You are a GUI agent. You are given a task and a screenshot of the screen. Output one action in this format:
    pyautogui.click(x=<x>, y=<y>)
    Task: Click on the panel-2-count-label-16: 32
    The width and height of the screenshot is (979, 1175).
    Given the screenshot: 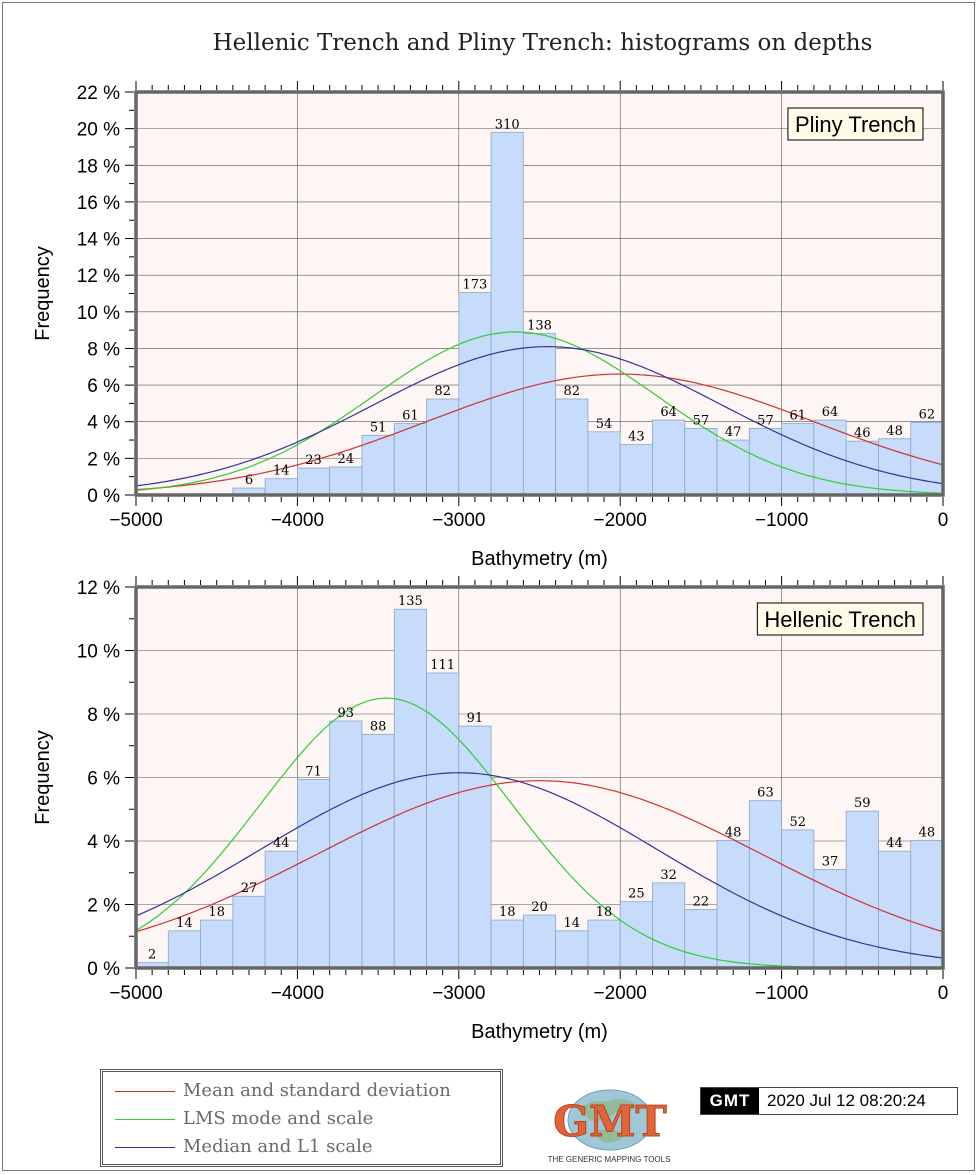 What is the action you would take?
    pyautogui.click(x=668, y=875)
    